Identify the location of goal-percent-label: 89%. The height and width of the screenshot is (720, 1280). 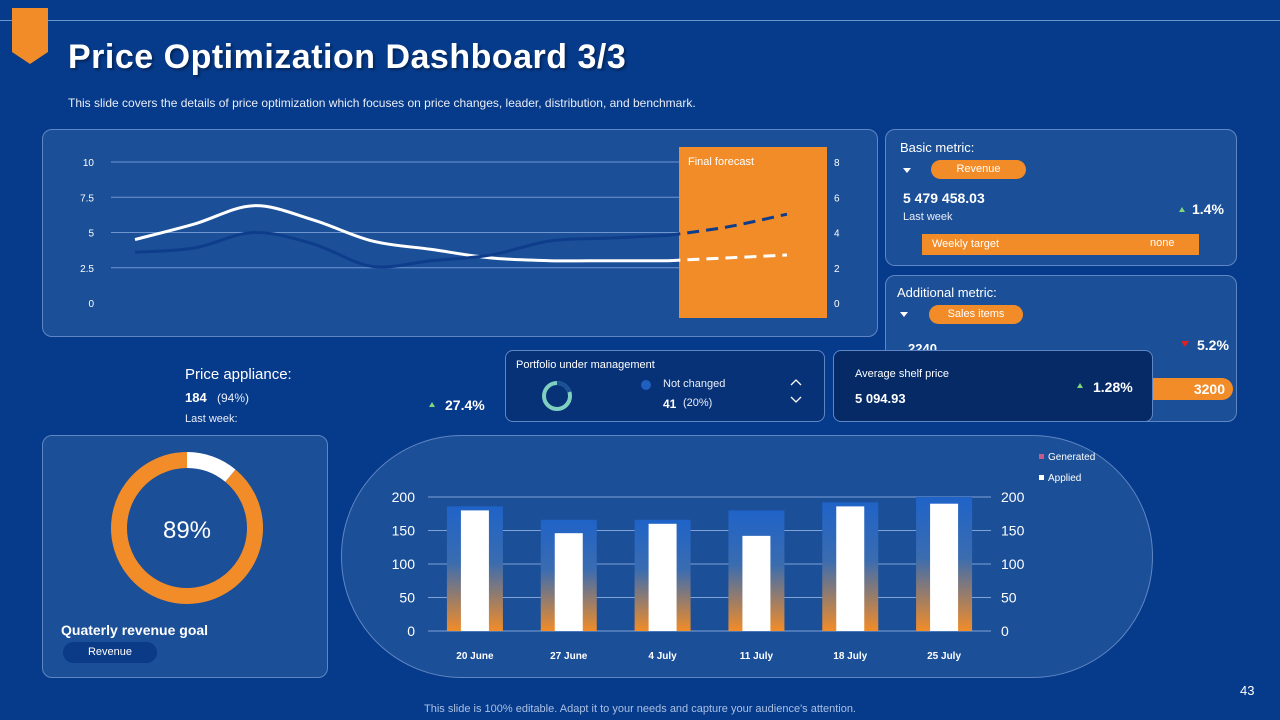
(187, 530).